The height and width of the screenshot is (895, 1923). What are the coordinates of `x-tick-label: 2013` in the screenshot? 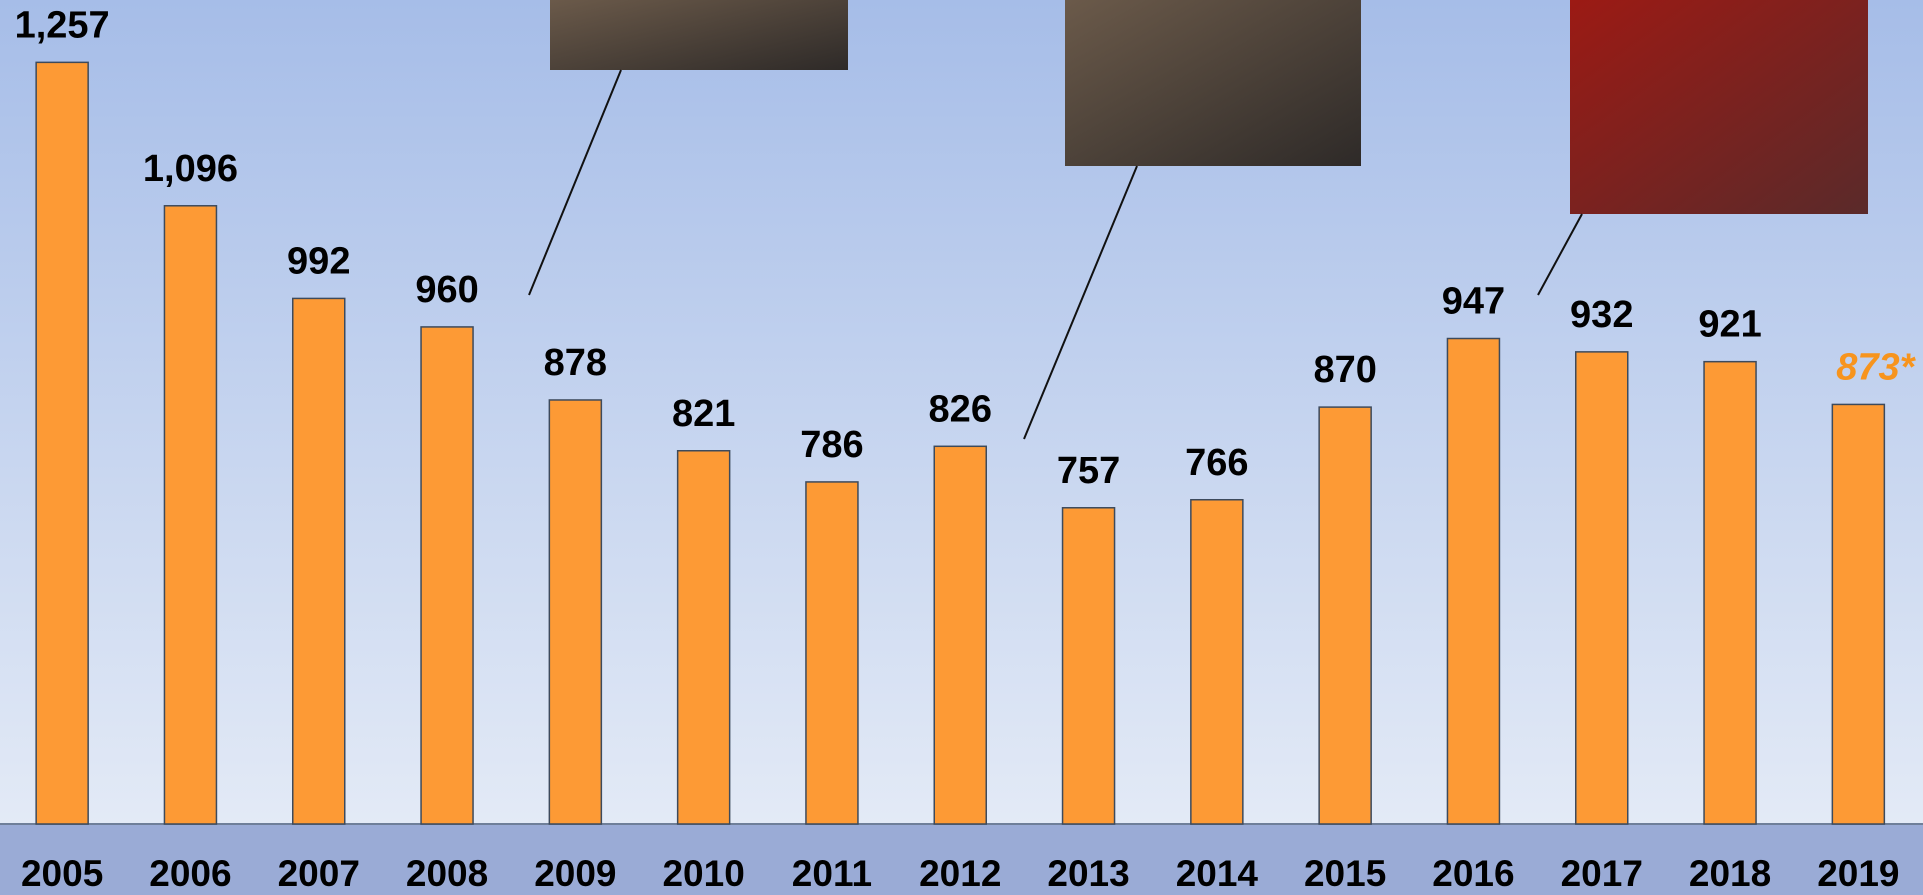 It's located at (1088, 873).